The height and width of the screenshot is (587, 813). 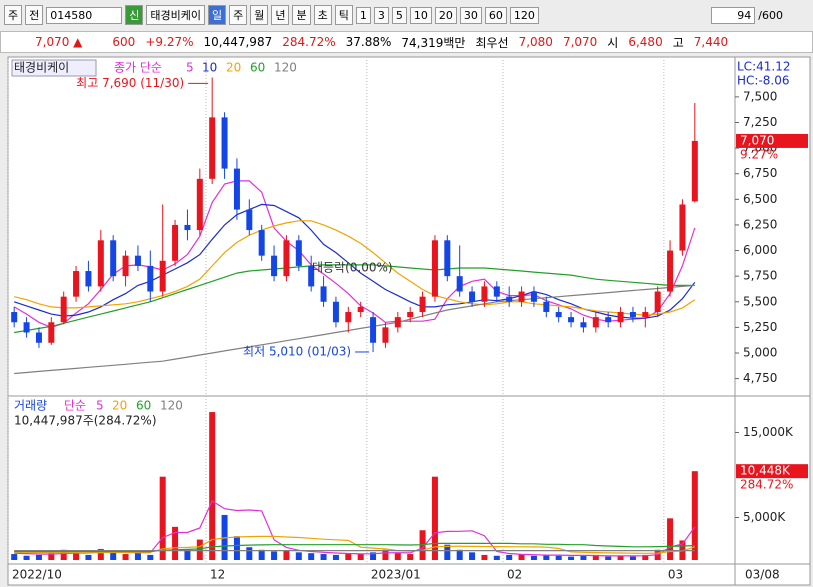 I want to click on period: 초, so click(x=322, y=15).